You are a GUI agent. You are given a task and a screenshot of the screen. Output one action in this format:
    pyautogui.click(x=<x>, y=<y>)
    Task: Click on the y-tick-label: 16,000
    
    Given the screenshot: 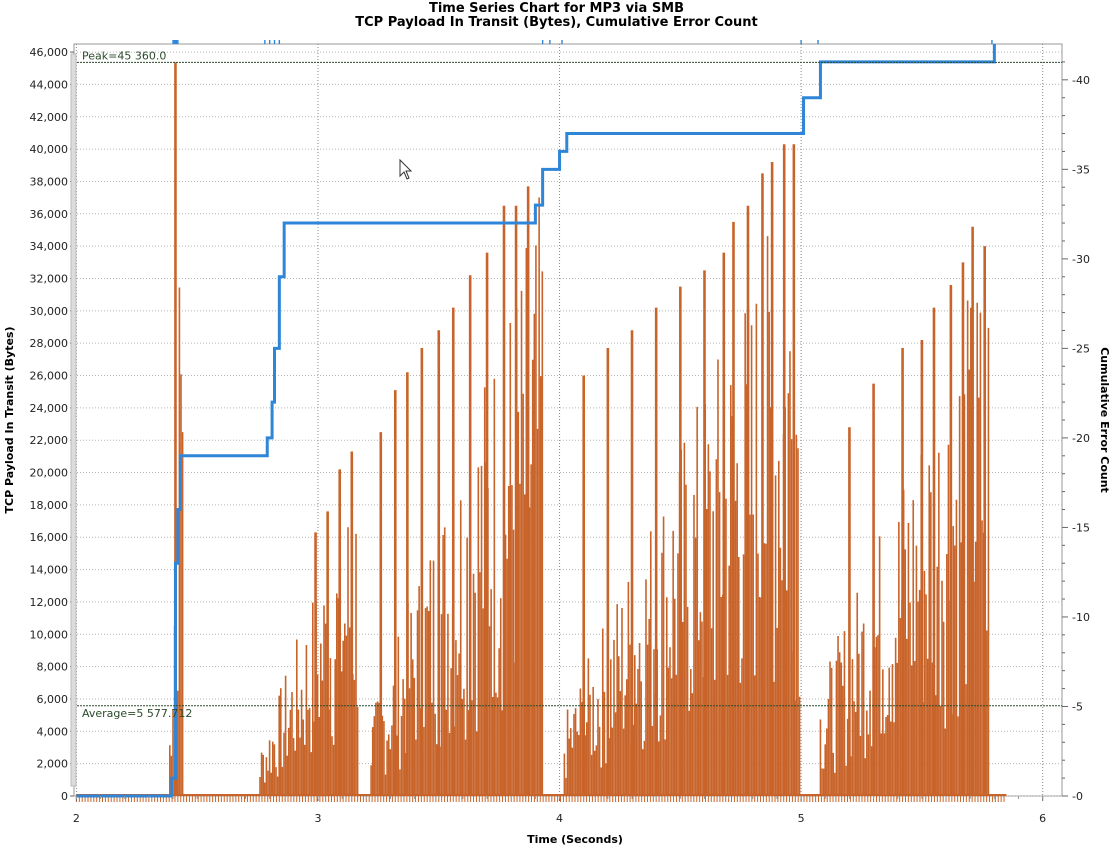 What is the action you would take?
    pyautogui.click(x=49, y=537)
    